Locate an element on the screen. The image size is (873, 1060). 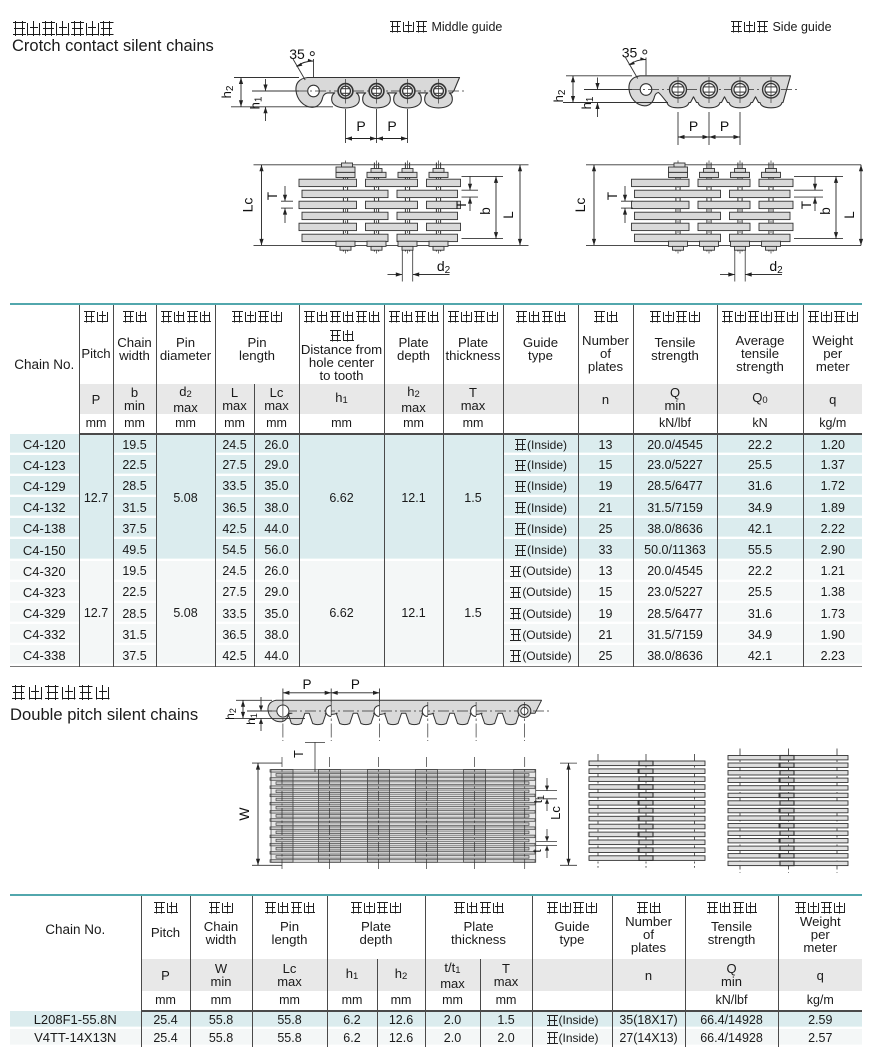
svg-text: t is located at coordinates (537, 851).